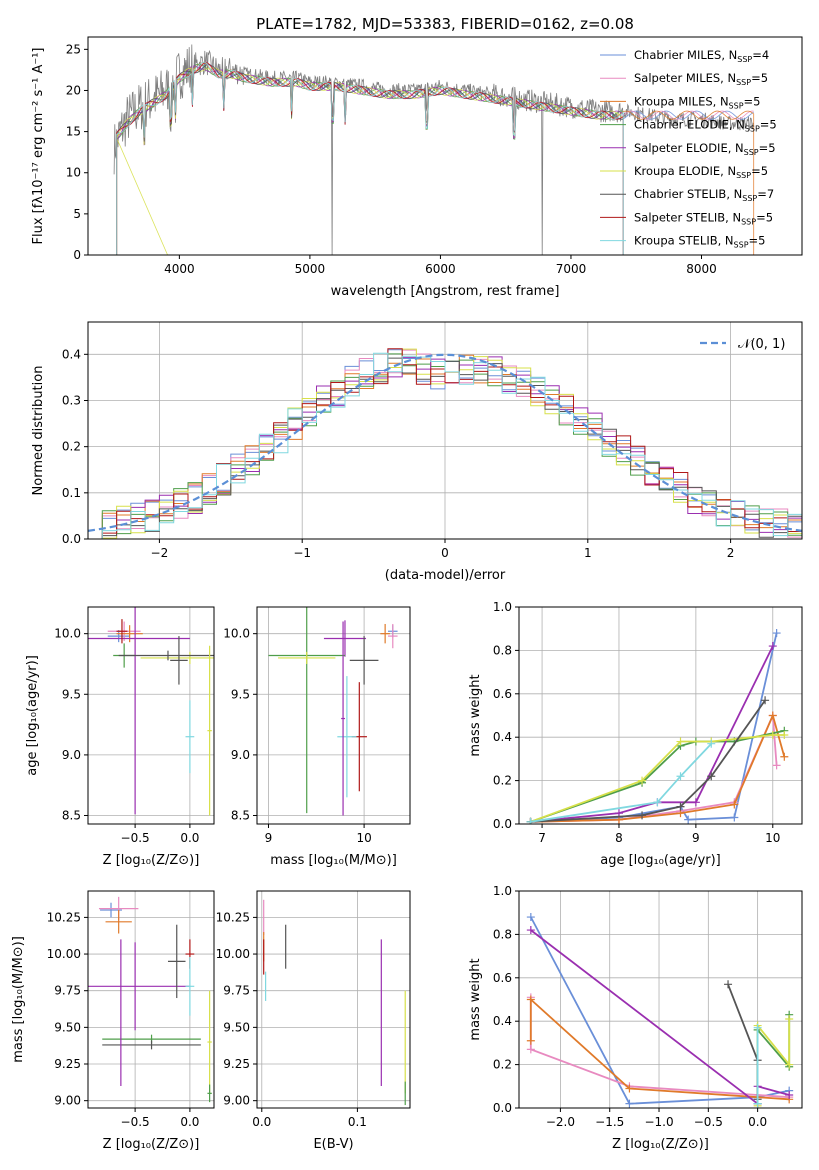 This screenshot has height=1170, width=819. I want to click on y-tick-label: 20, so click(73, 90).